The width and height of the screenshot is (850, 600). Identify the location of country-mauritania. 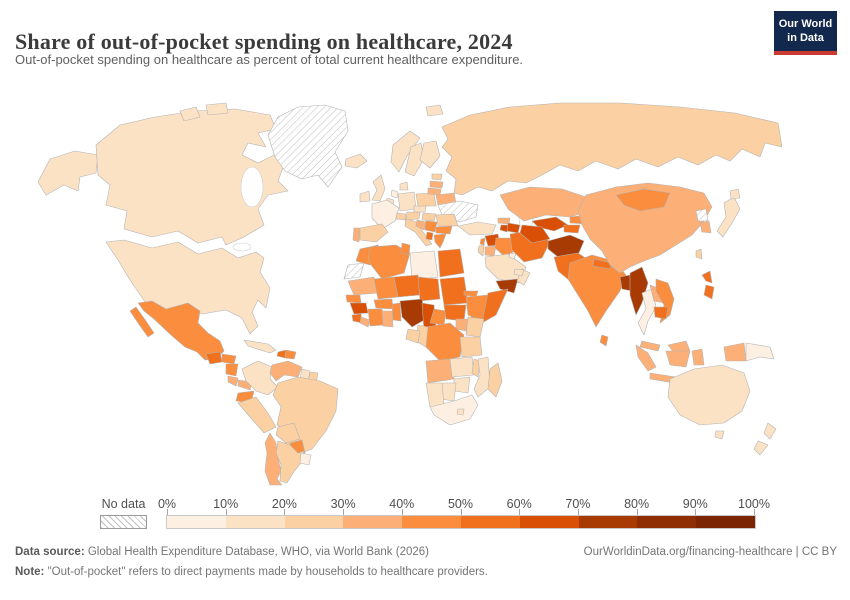
(363, 286).